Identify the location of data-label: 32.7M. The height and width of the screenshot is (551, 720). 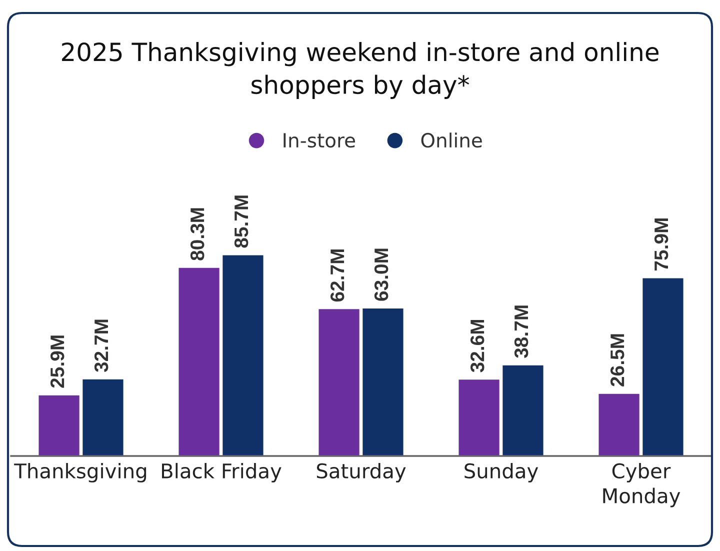
(101, 346).